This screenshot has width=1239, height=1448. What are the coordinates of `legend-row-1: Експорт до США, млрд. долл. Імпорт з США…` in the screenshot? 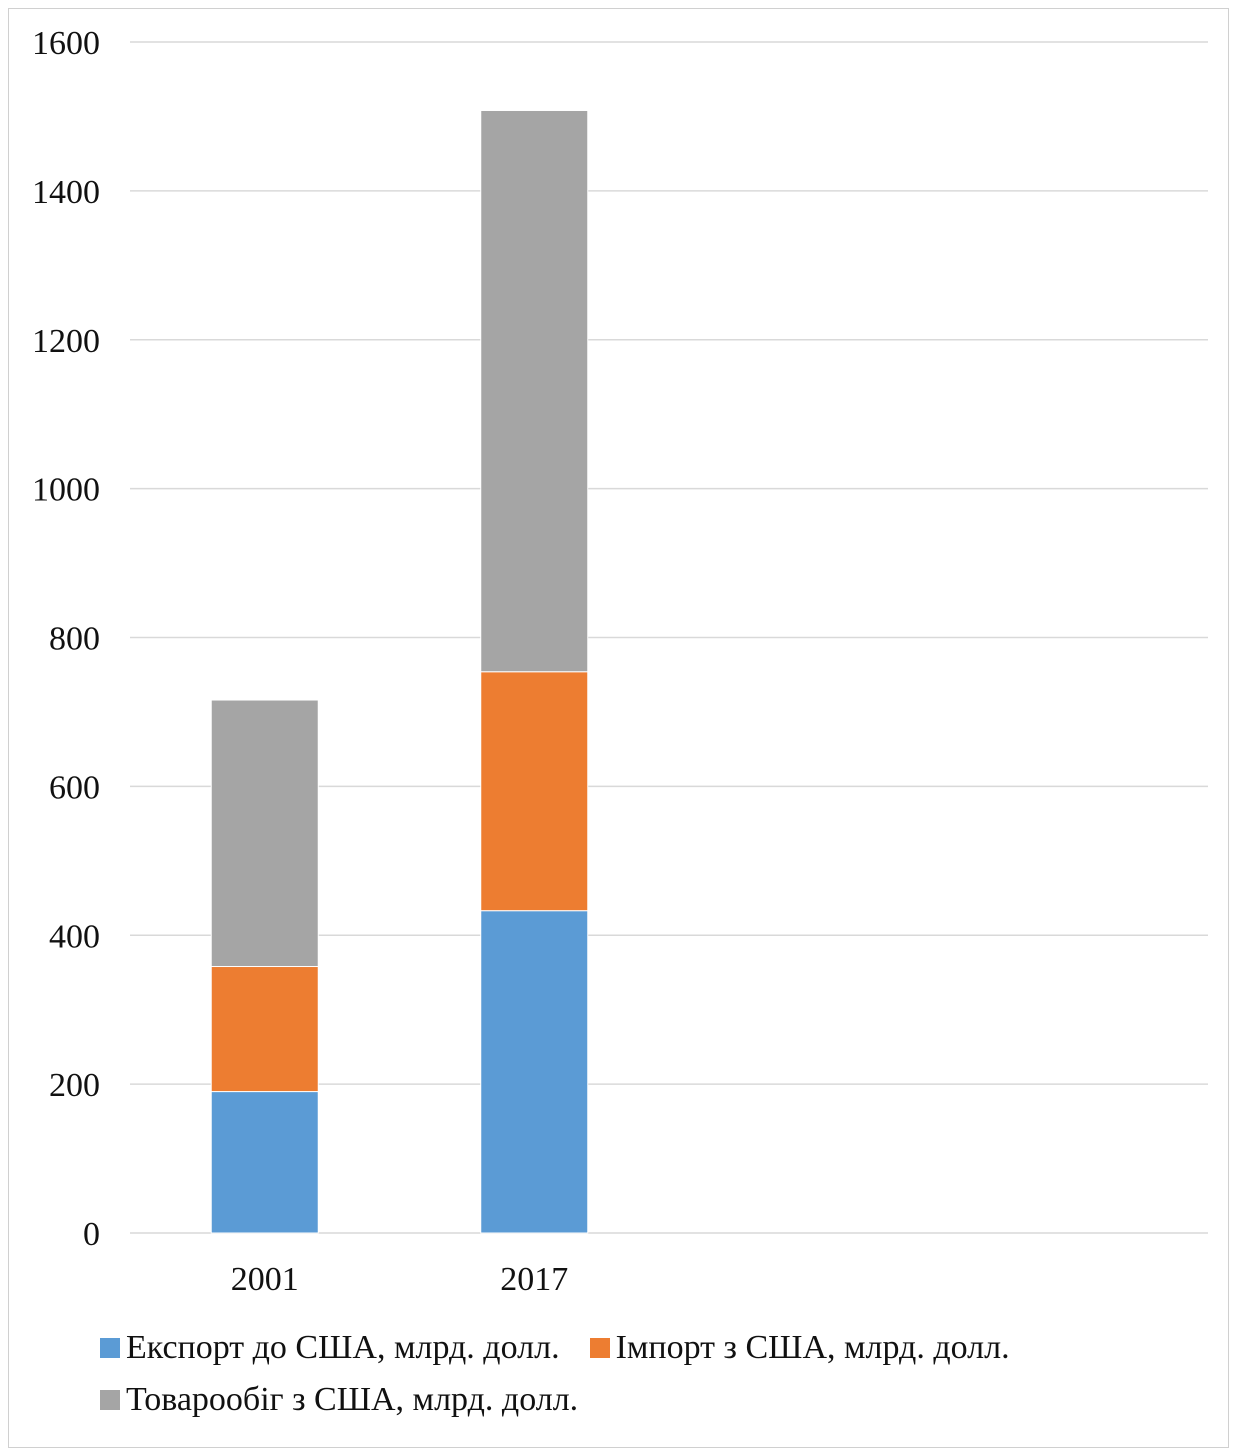 It's located at (650, 1348).